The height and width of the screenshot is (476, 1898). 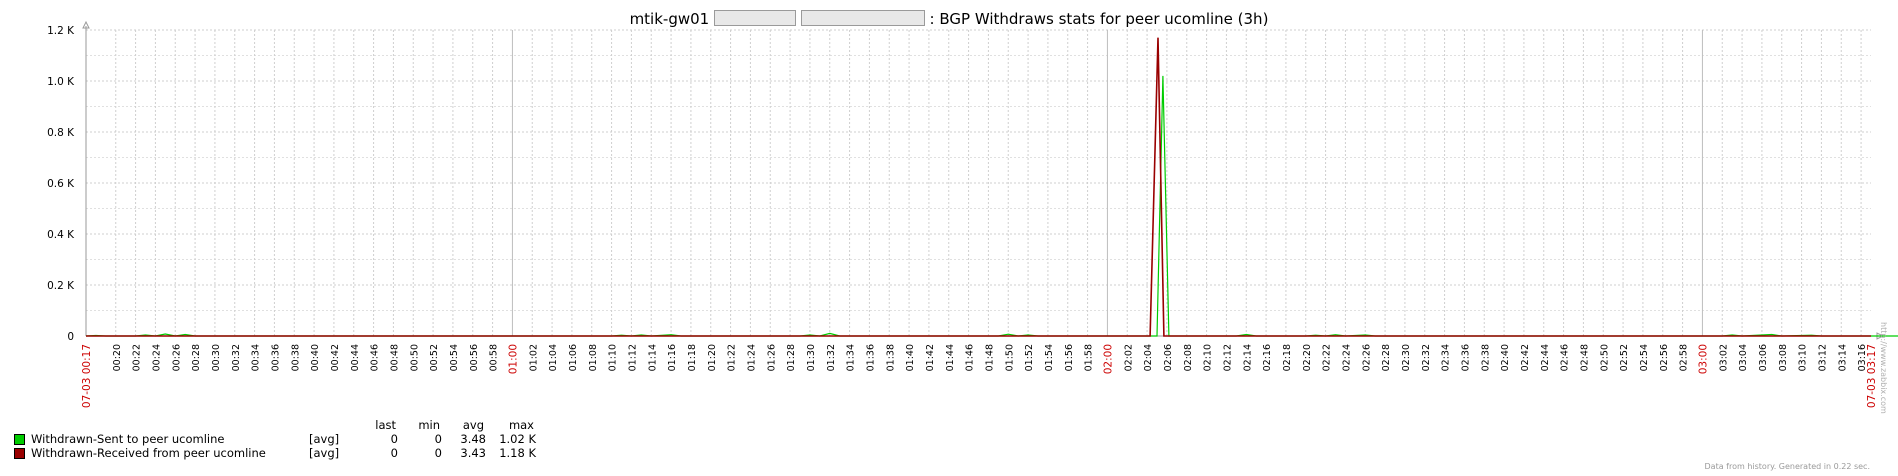 I want to click on x-tick-label: 00:20, so click(x=117, y=357).